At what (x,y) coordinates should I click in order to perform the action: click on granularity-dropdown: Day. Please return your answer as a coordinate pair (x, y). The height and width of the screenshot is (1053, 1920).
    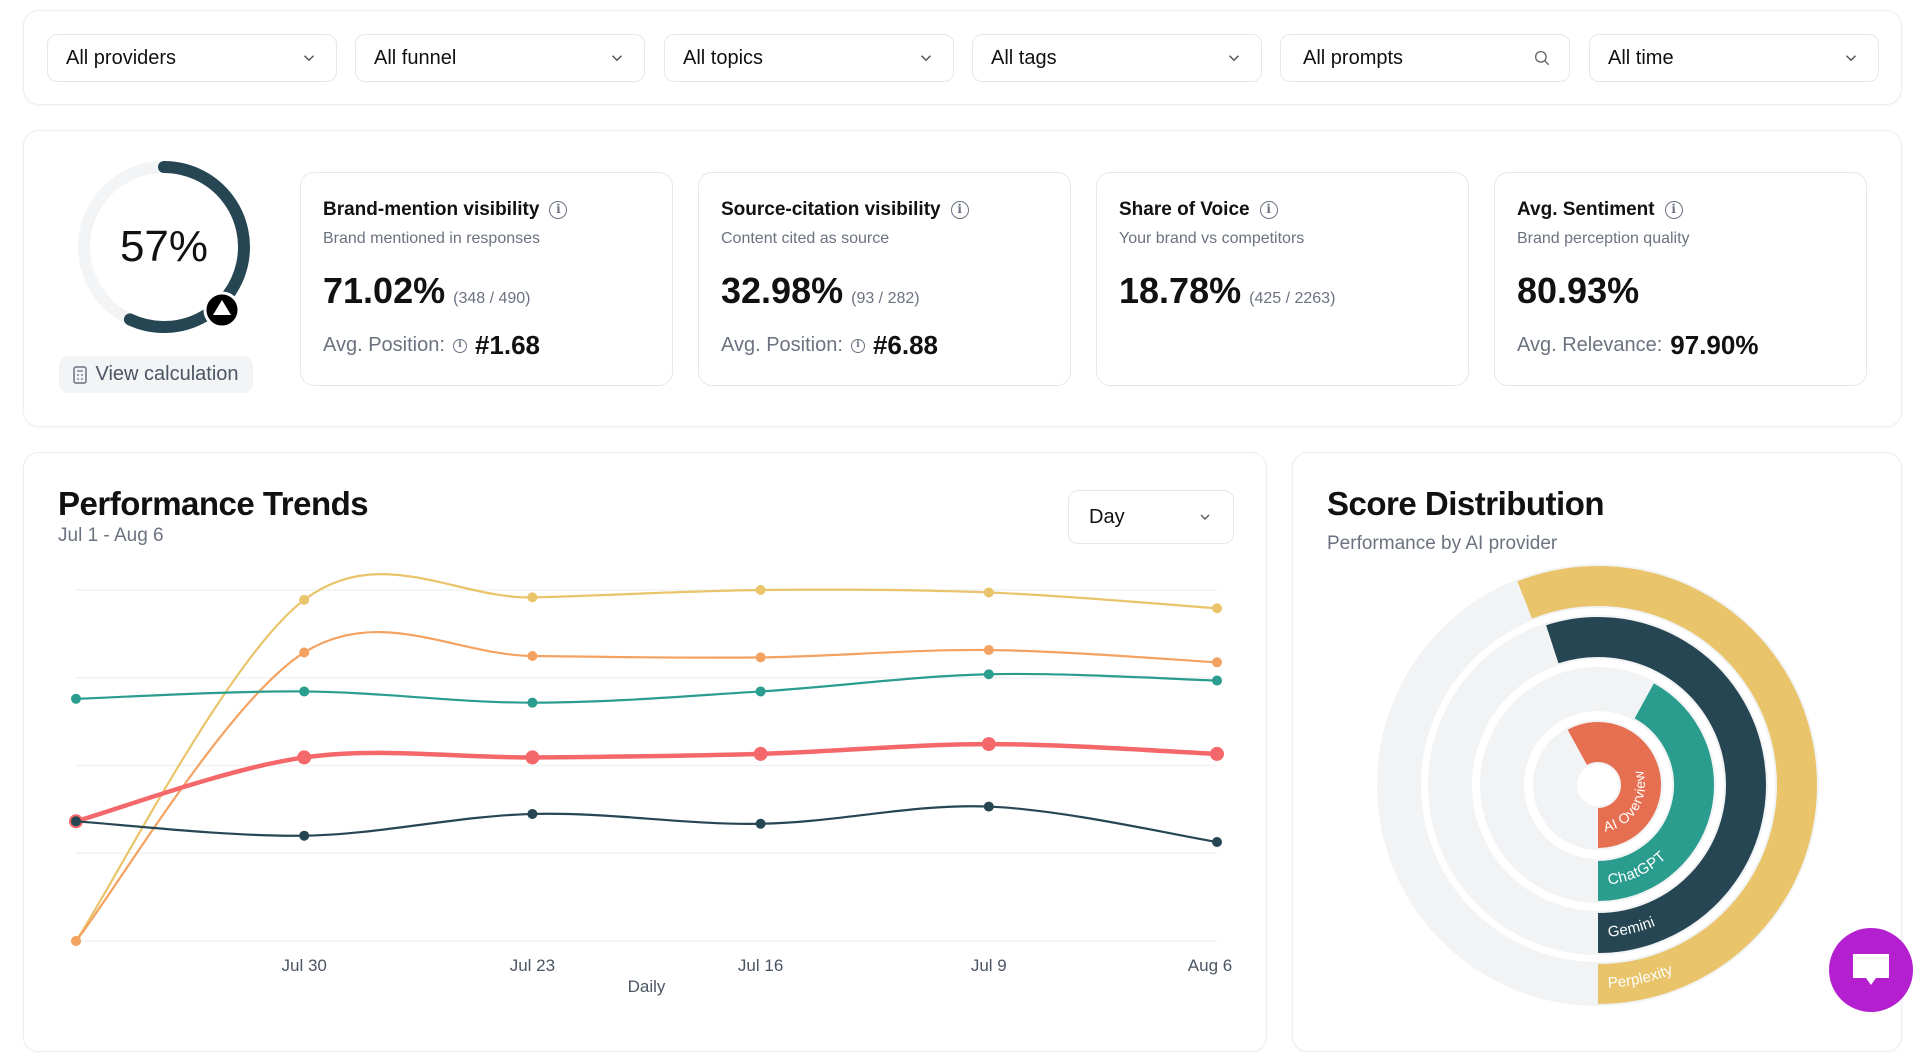
    Looking at the image, I should click on (1151, 517).